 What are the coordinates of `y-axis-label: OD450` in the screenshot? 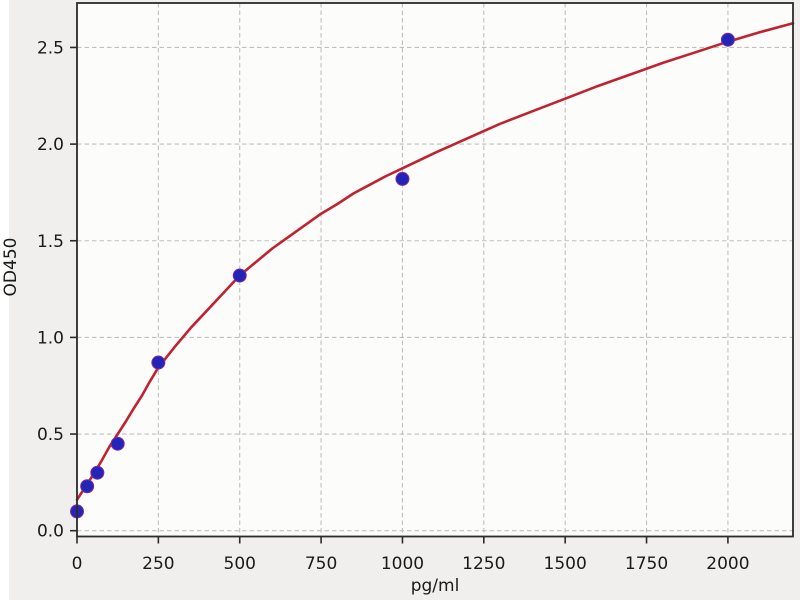 It's located at (11, 267).